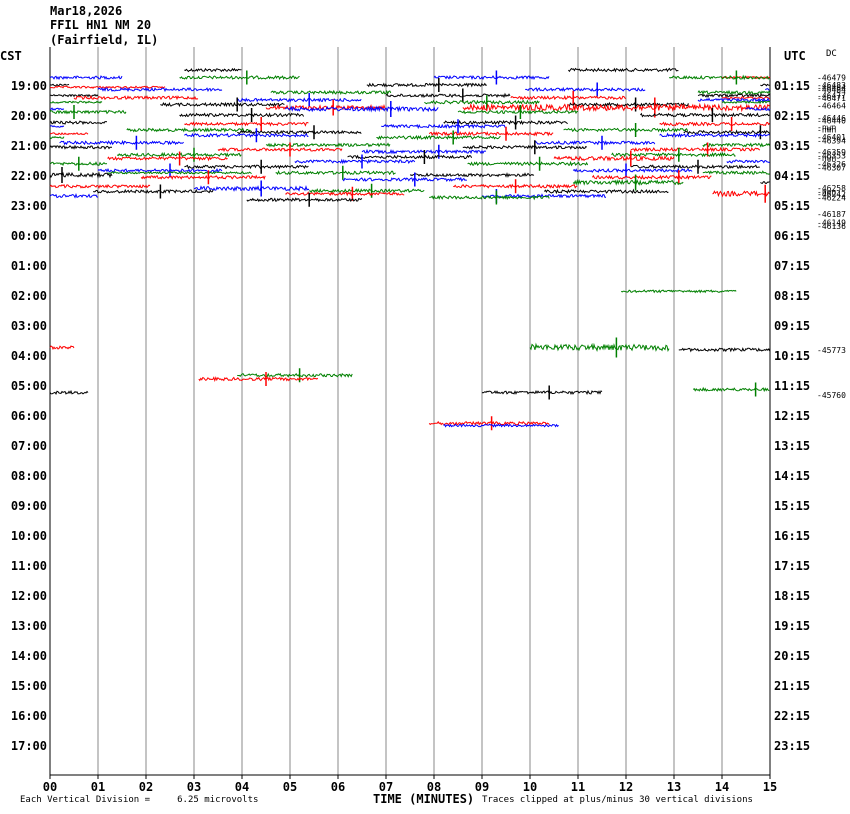 The width and height of the screenshot is (850, 814). What do you see at coordinates (770, 787) in the screenshot?
I see `x-tick-label: 15` at bounding box center [770, 787].